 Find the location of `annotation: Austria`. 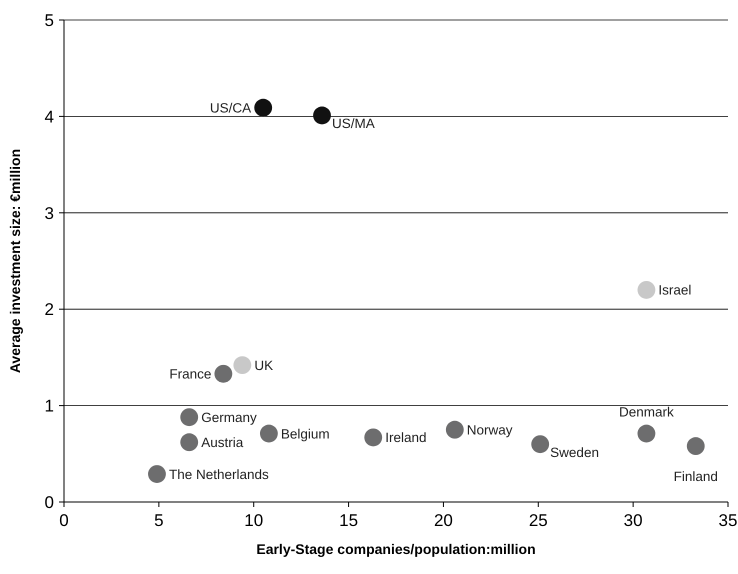

annotation: Austria is located at coordinates (222, 442).